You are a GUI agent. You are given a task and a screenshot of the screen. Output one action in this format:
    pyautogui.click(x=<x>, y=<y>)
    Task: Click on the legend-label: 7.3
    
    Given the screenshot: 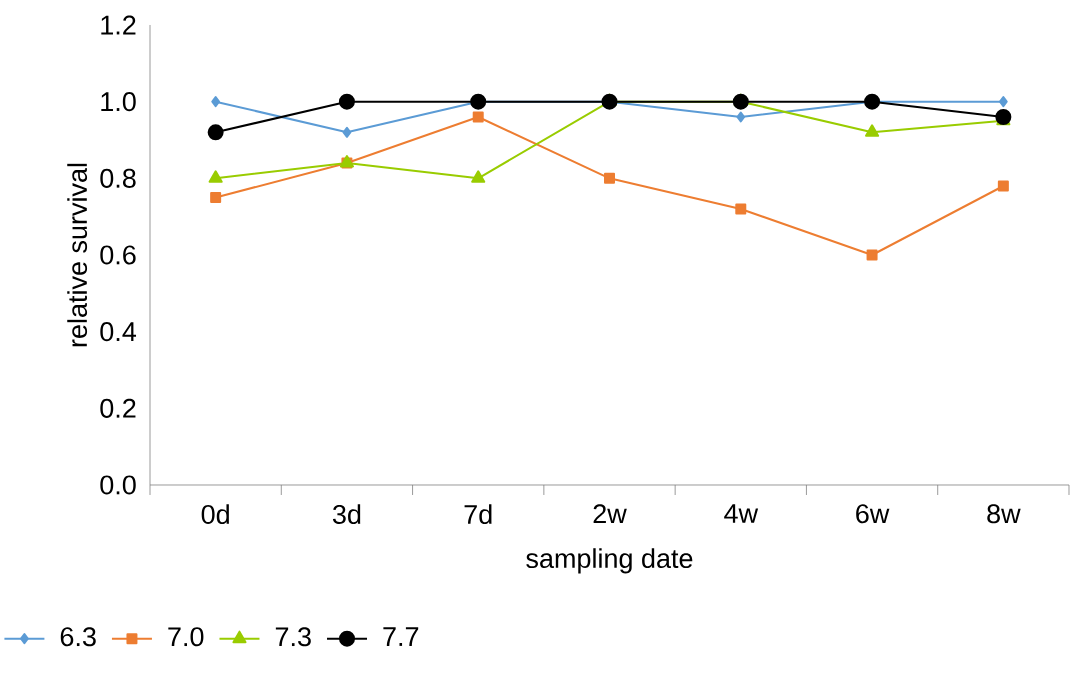 What is the action you would take?
    pyautogui.click(x=293, y=637)
    